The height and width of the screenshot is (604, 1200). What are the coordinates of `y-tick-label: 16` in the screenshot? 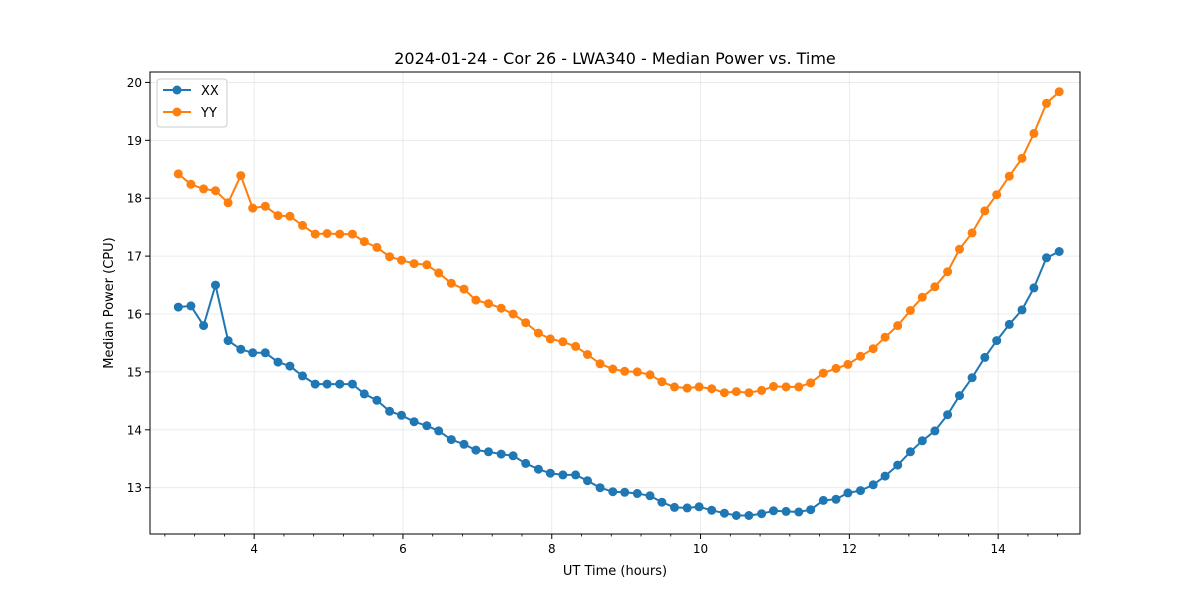 It's located at (134, 315).